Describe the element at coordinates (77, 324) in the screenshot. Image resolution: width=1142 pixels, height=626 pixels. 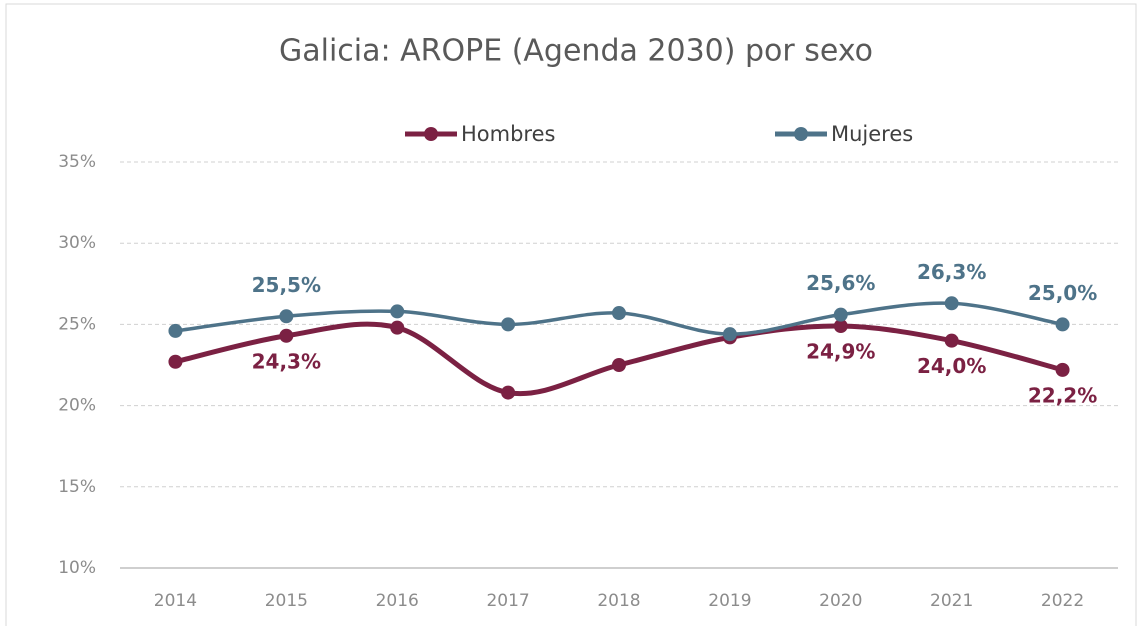
I see `y-tick-label: 25%` at that location.